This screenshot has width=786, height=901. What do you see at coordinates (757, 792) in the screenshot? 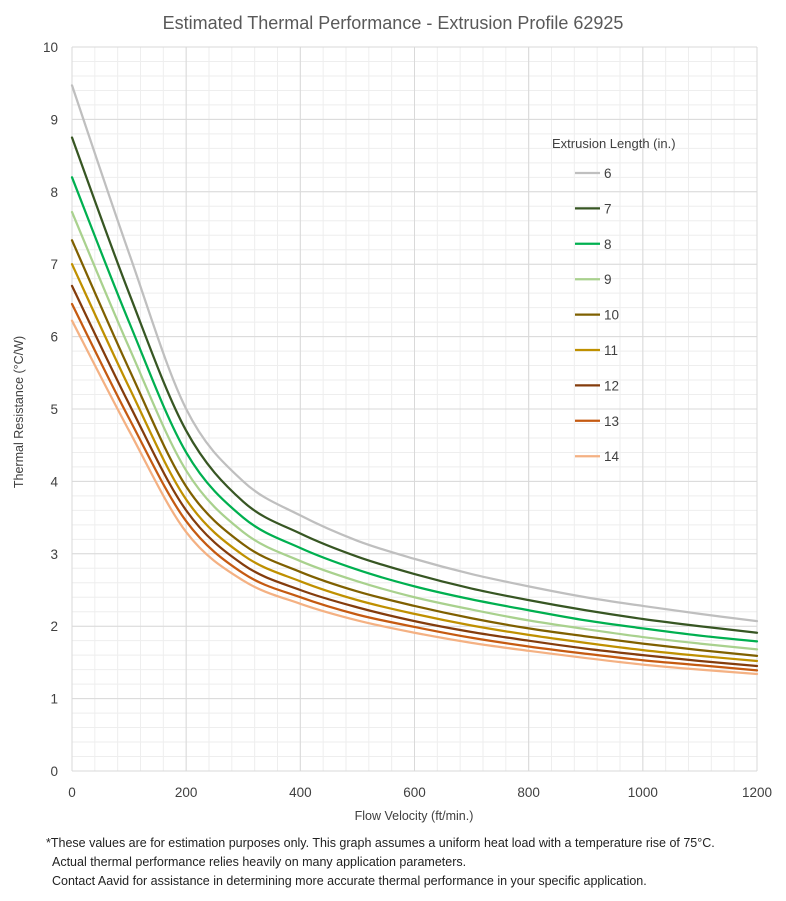
I see `x-tick-label: 1200` at bounding box center [757, 792].